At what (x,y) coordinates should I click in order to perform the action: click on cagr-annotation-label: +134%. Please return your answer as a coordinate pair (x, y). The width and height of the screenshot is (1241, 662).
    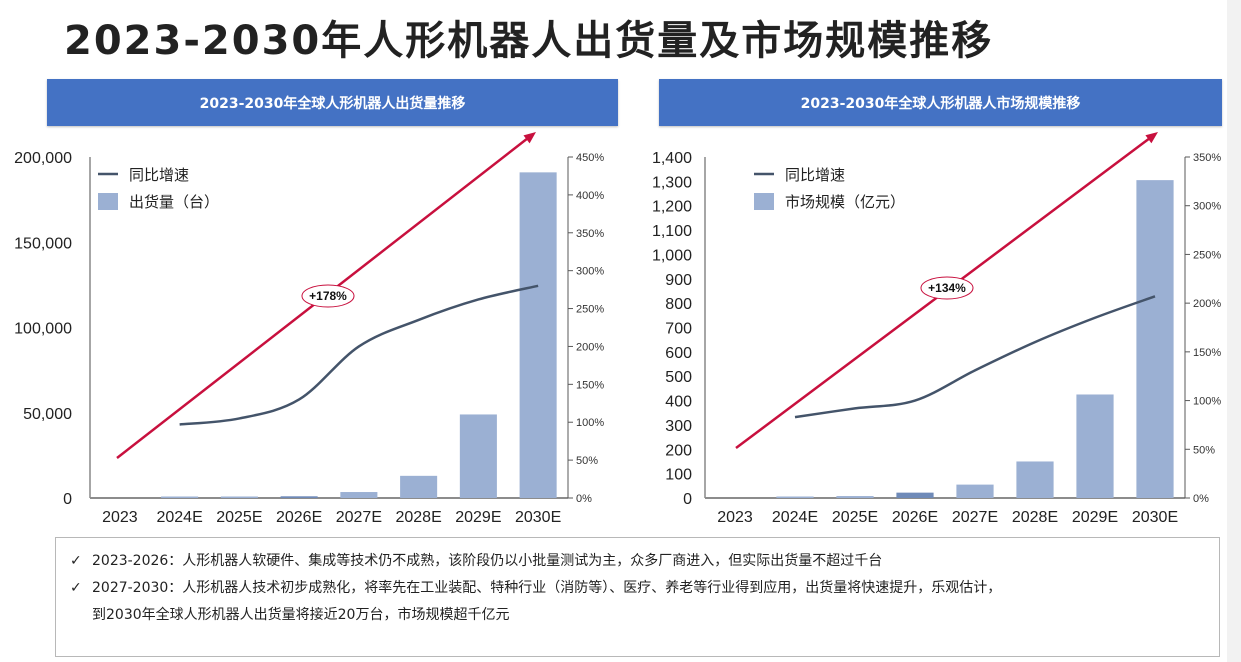
    Looking at the image, I should click on (947, 288).